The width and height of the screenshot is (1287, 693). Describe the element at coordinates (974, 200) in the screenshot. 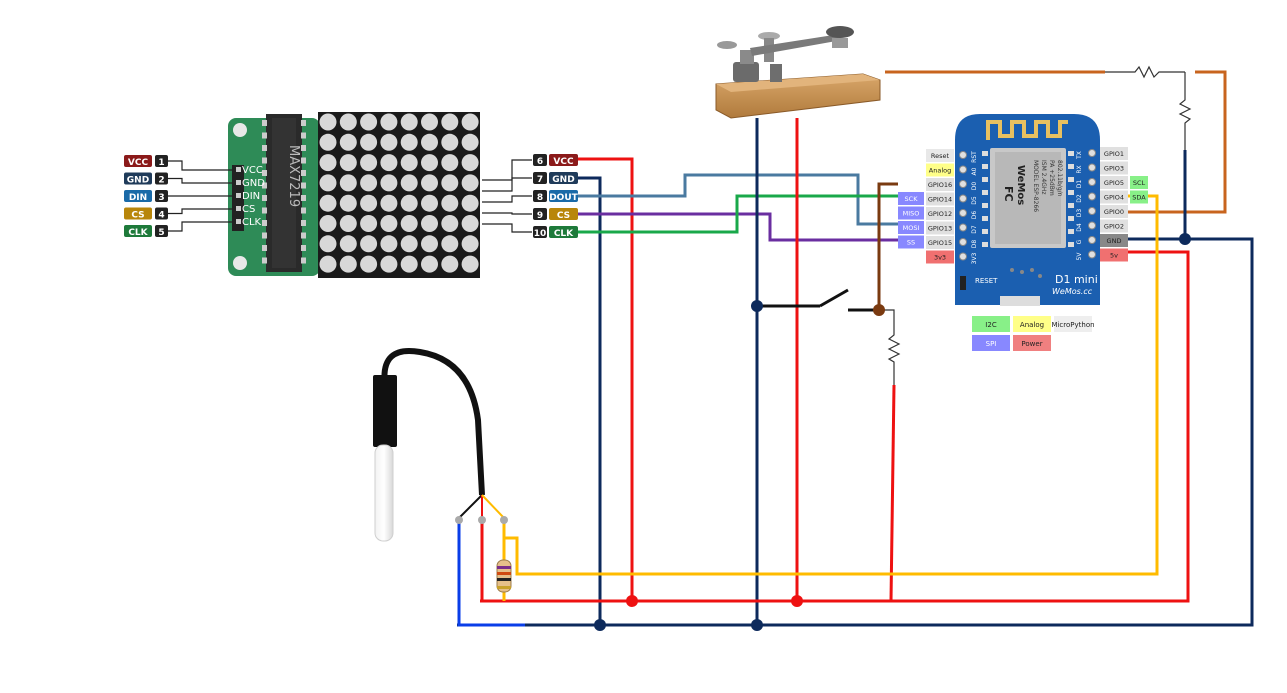

I see `board-pin-label: D5` at that location.